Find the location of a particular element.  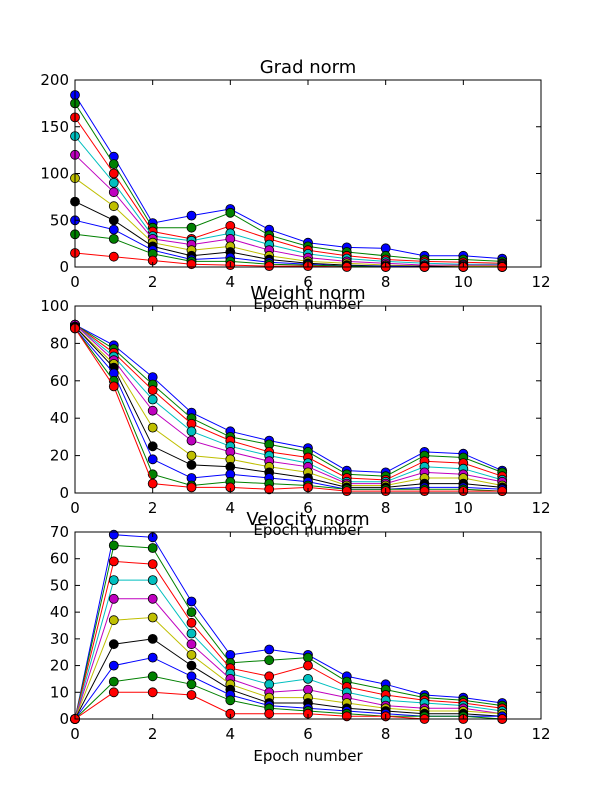

y-tick-label: 150 is located at coordinates (54, 127).